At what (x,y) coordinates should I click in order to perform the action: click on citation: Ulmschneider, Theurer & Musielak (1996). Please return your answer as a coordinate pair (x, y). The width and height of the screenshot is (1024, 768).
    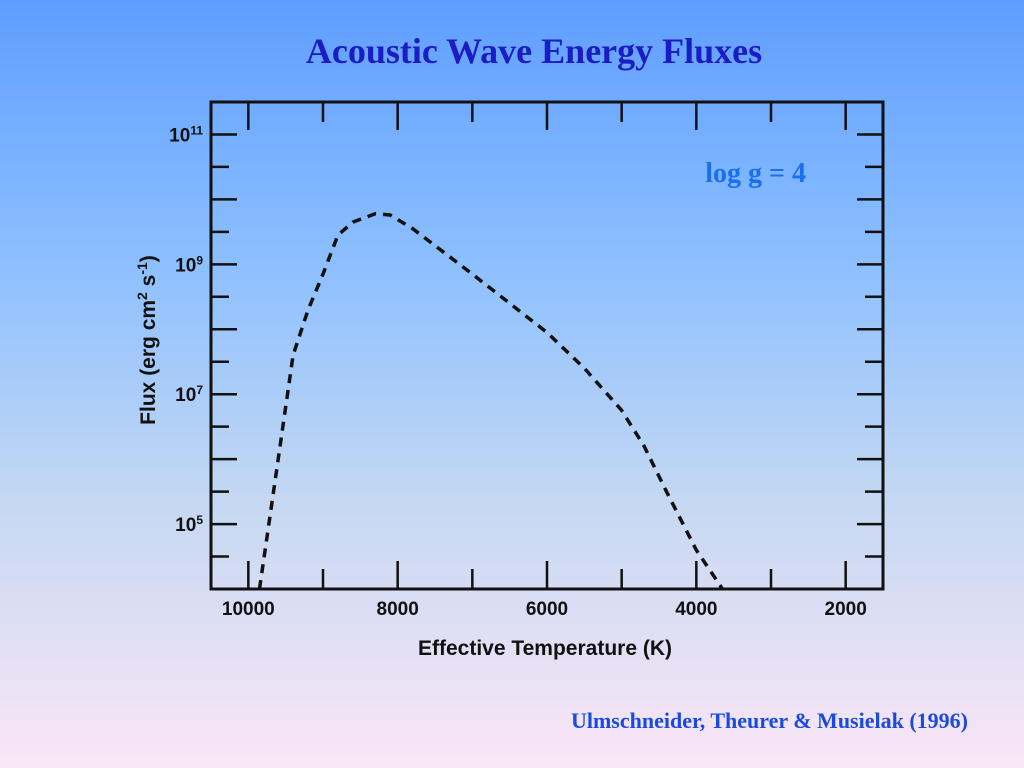
    Looking at the image, I should click on (769, 720).